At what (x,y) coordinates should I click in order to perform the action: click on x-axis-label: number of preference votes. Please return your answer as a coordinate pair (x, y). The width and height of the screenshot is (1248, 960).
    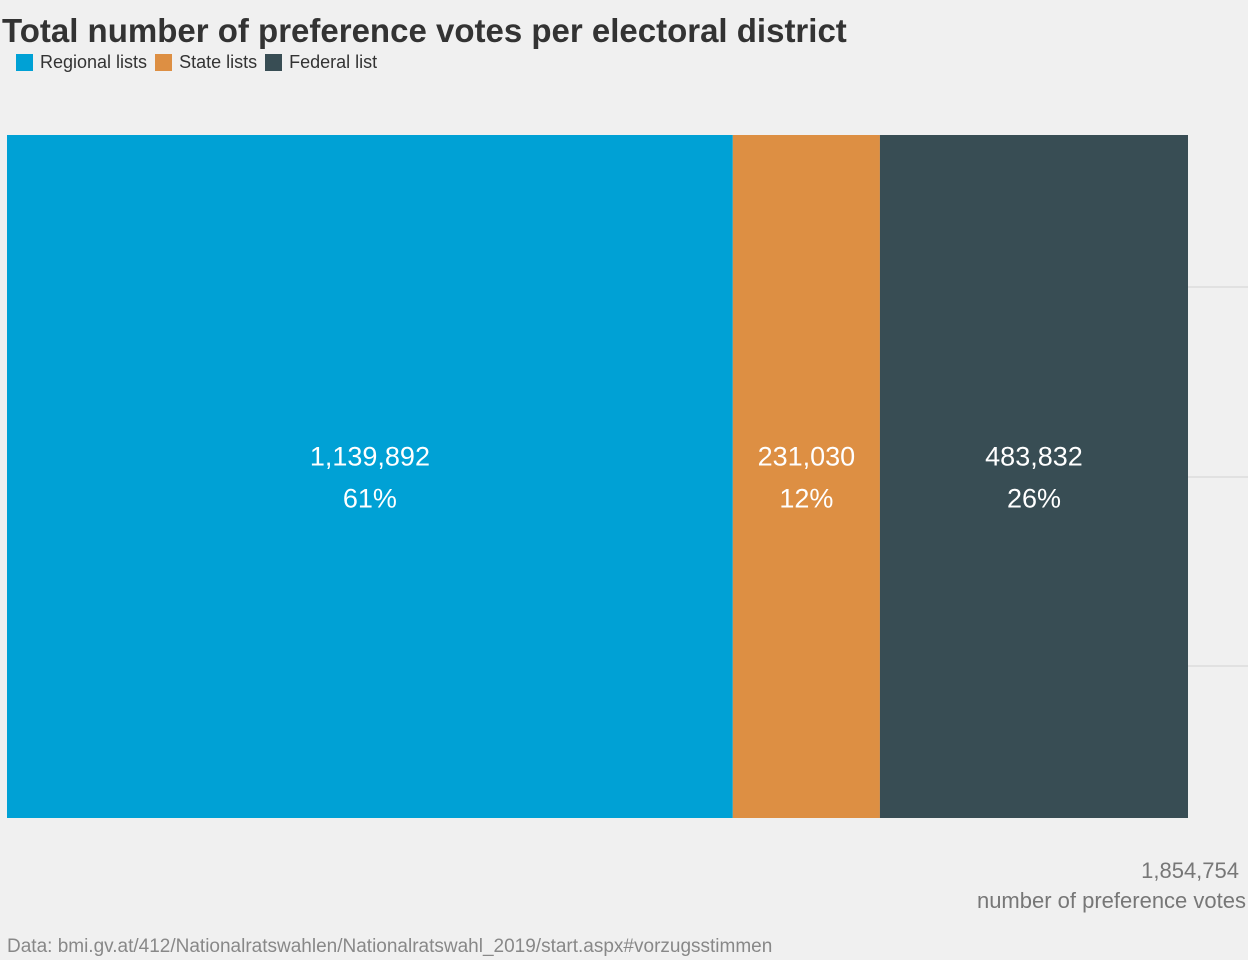
    Looking at the image, I should click on (1111, 900).